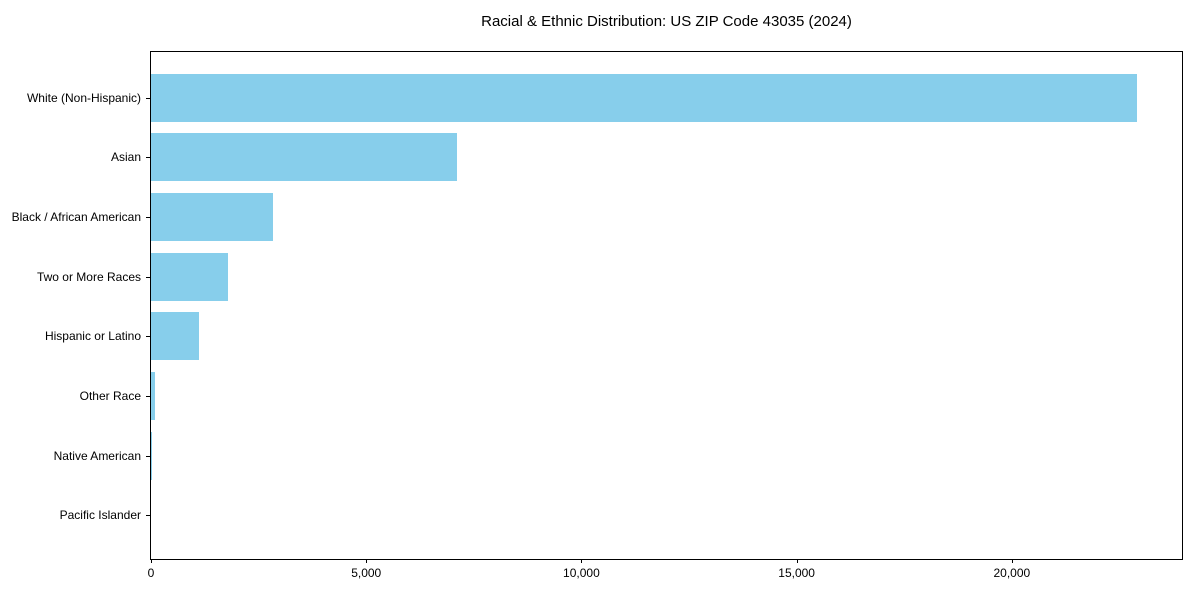  What do you see at coordinates (76, 217) in the screenshot?
I see `y-tick-label-black-african-american: Black / African American` at bounding box center [76, 217].